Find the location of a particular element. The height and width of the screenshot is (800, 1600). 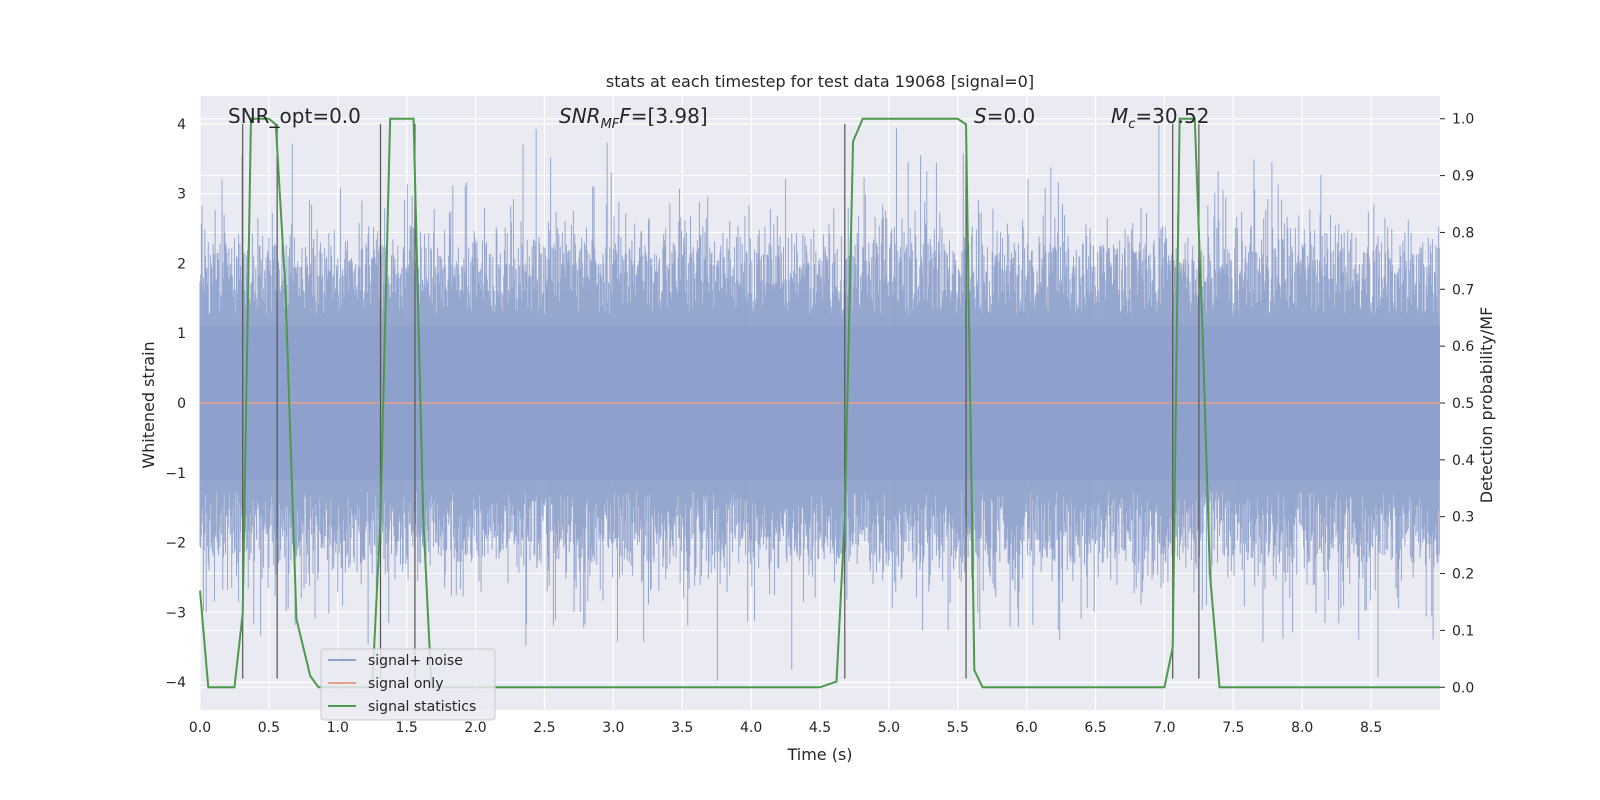

y-tick-label: −1 is located at coordinates (175, 474).